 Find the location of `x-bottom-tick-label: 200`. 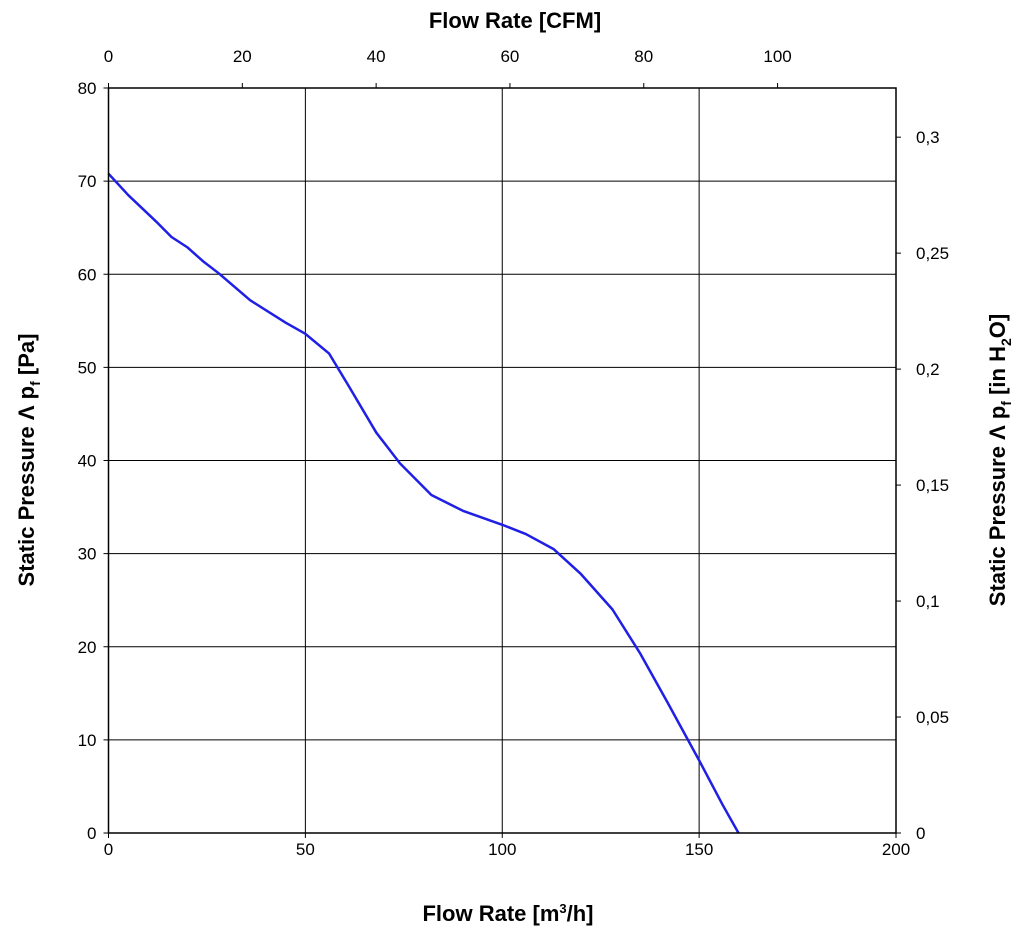

x-bottom-tick-label: 200 is located at coordinates (896, 849).